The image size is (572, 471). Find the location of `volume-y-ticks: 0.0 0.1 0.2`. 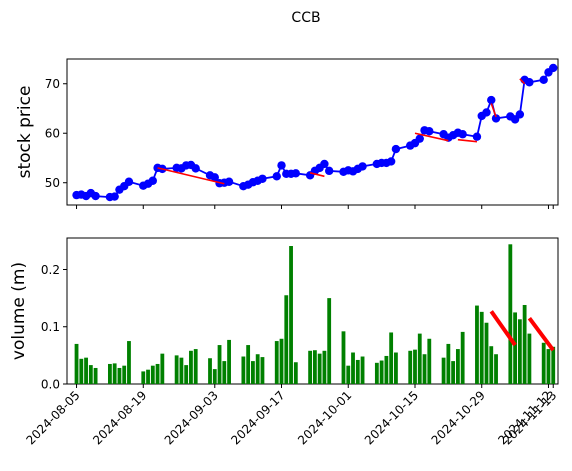

volume-y-ticks: 0.0 0.1 0.2 is located at coordinates (54, 327).